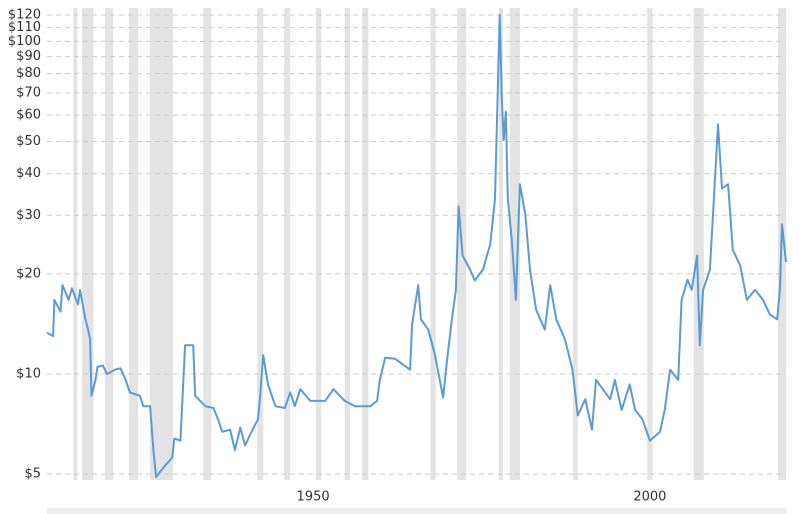 Image resolution: width=799 pixels, height=514 pixels. What do you see at coordinates (24, 41) in the screenshot?
I see `y-tick-label: $100` at bounding box center [24, 41].